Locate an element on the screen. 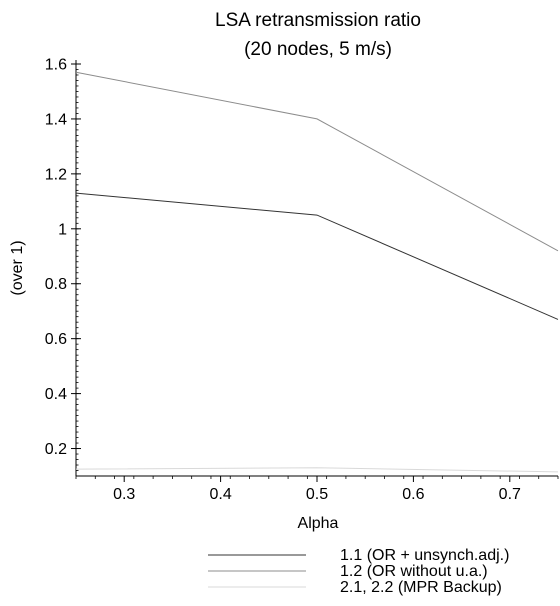  legend-label-3: 2.1, 2.2 (MPR Backup) is located at coordinates (421, 587).